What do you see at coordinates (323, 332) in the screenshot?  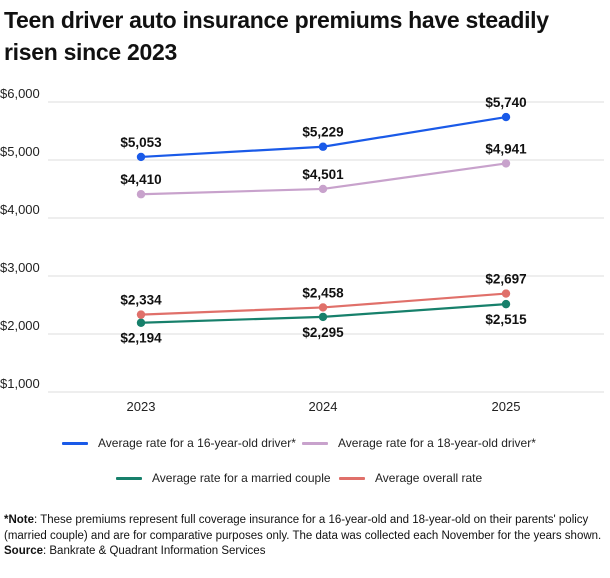 I see `data-label-2-2024: $2,295` at bounding box center [323, 332].